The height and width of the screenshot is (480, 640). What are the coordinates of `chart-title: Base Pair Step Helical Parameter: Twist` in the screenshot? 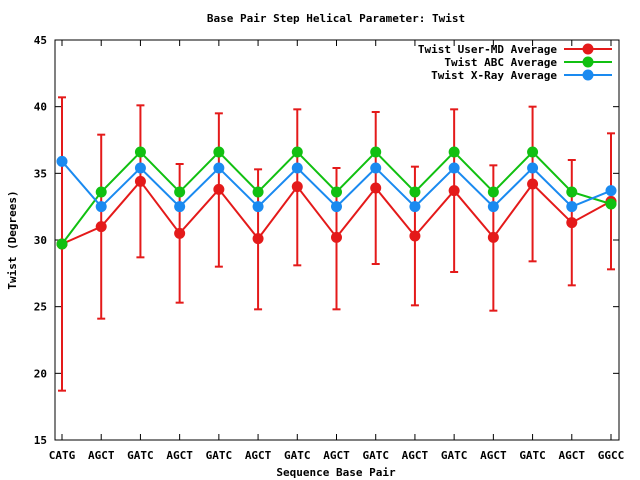 It's located at (336, 18).